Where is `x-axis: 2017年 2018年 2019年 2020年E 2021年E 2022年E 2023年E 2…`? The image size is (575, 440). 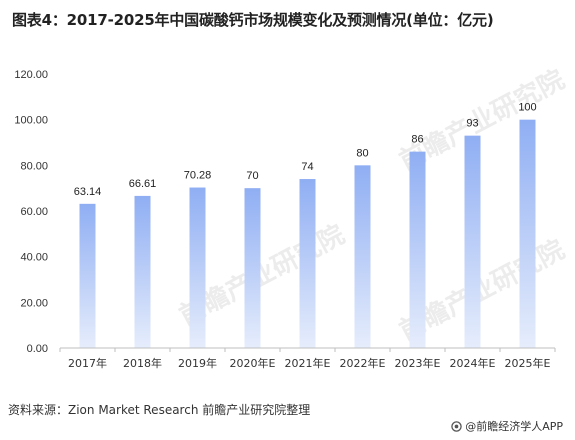
x-axis: 2017年 2018年 2019年 2020年E 2021年E 2022年E 2023年E 2… is located at coordinates (307, 358).